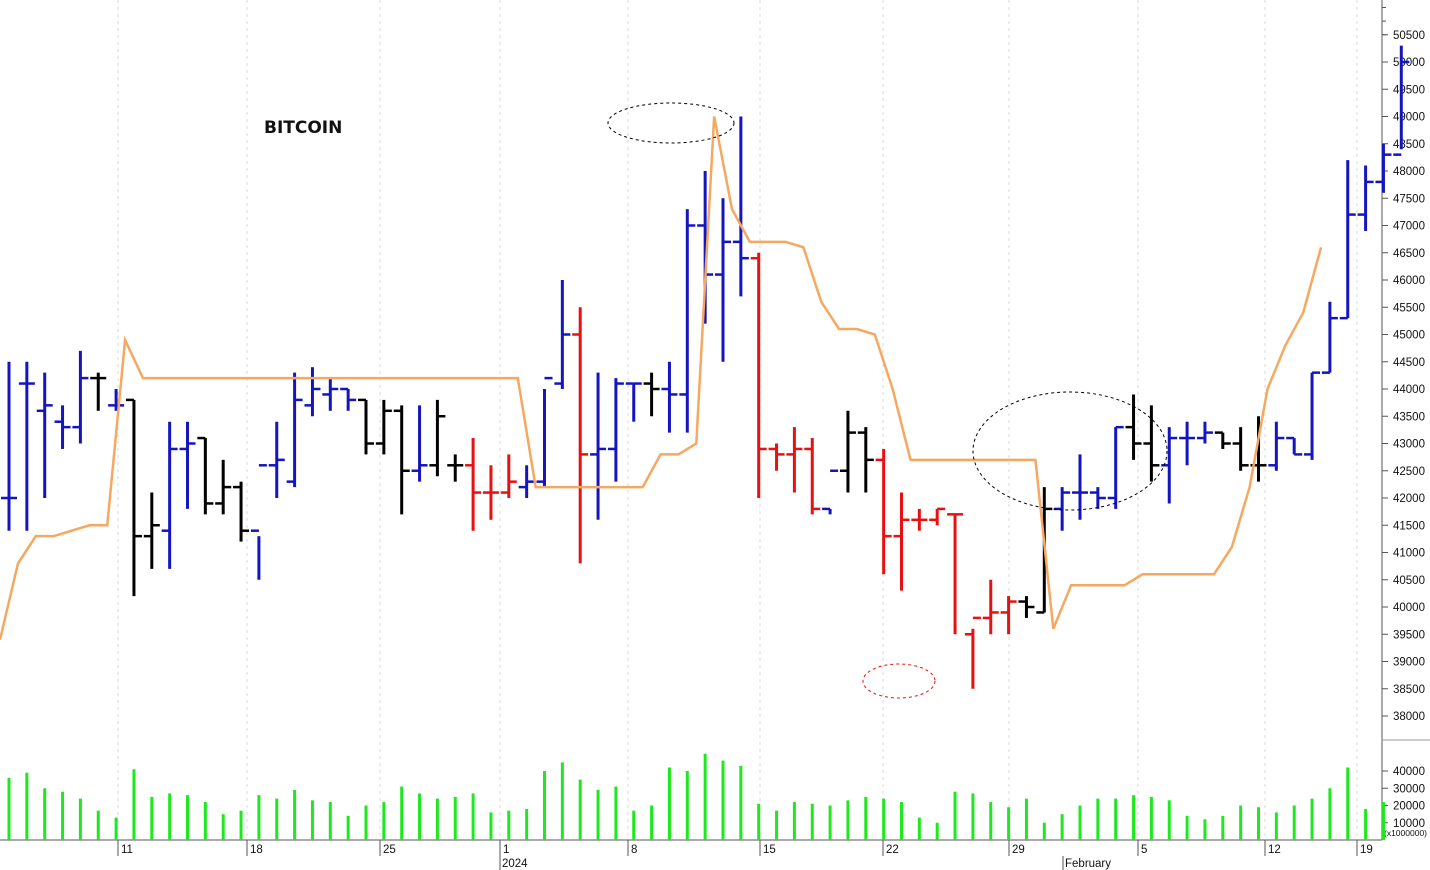  Describe the element at coordinates (1409, 36) in the screenshot. I see `price-tick-label: 50500` at that location.